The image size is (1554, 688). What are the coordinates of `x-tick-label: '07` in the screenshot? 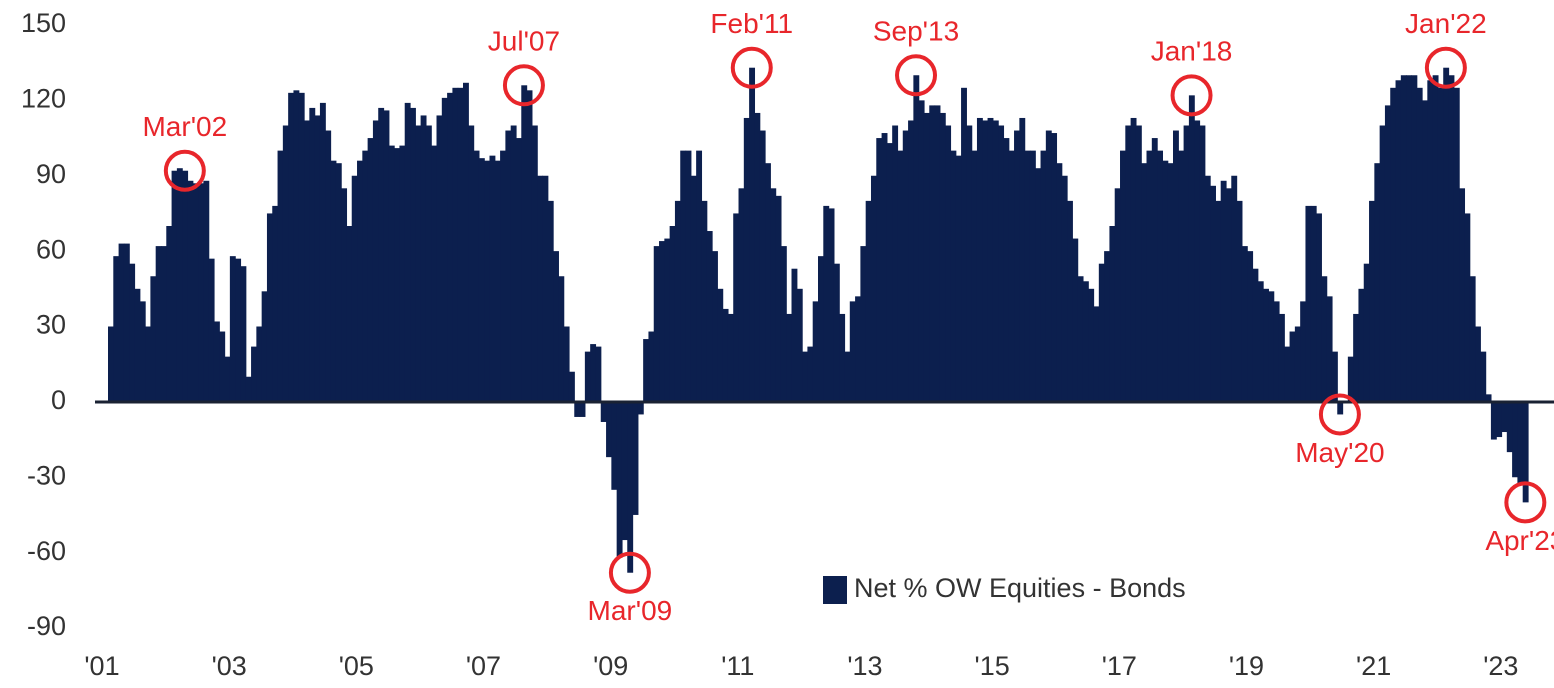 It's located at (483, 666).